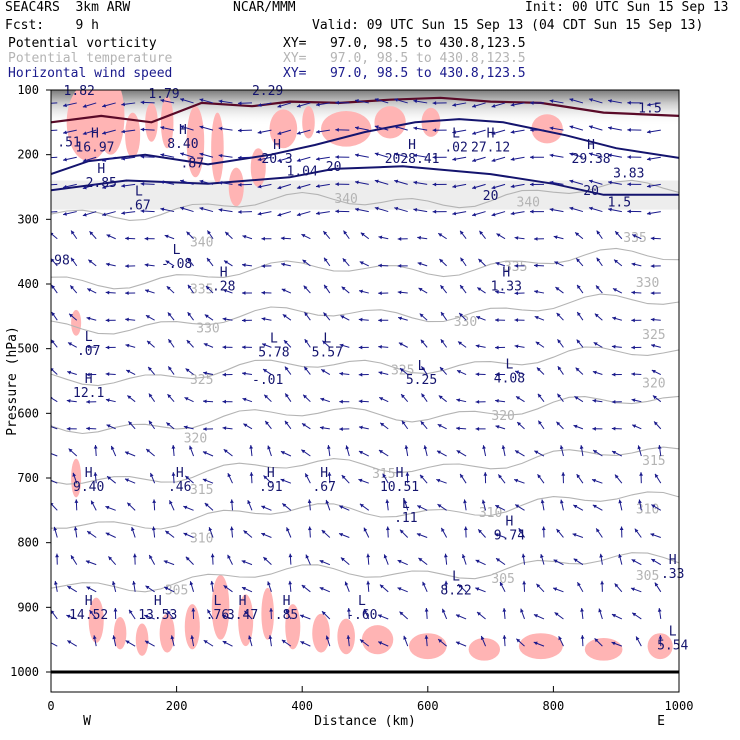 The image size is (740, 740). What do you see at coordinates (679, 706) in the screenshot?
I see `x-tick-label: 1000` at bounding box center [679, 706].